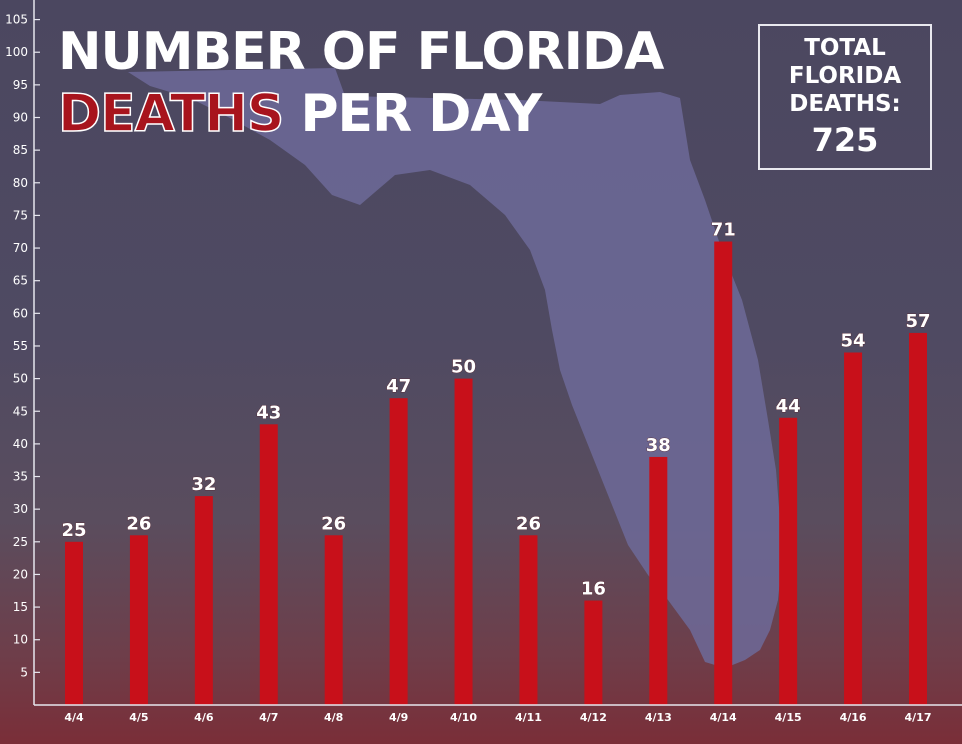 The width and height of the screenshot is (962, 744). I want to click on x-tick-label: 4/8, so click(333, 717).